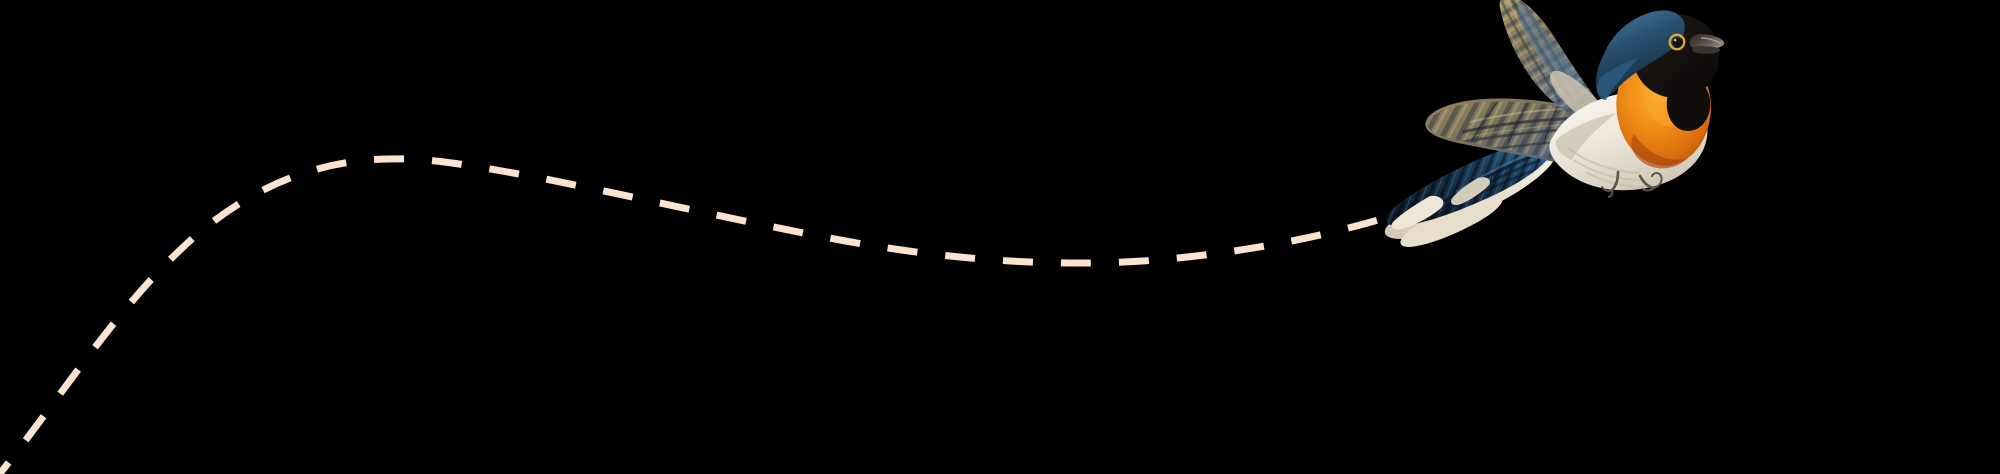 The image size is (2000, 474). I want to click on beak-highlight, so click(1711, 41).